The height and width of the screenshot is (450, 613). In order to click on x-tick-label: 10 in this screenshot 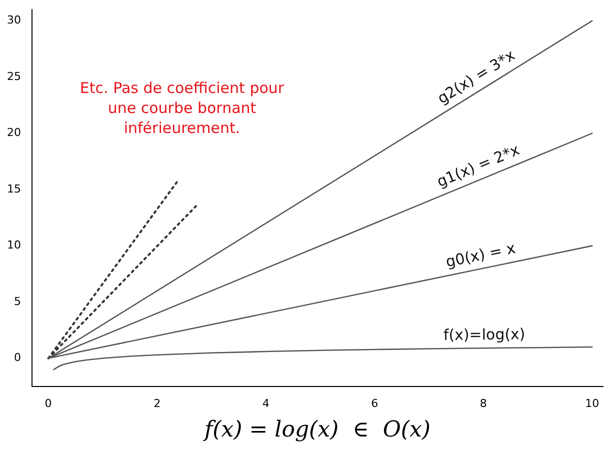, I will do `click(592, 403)`.